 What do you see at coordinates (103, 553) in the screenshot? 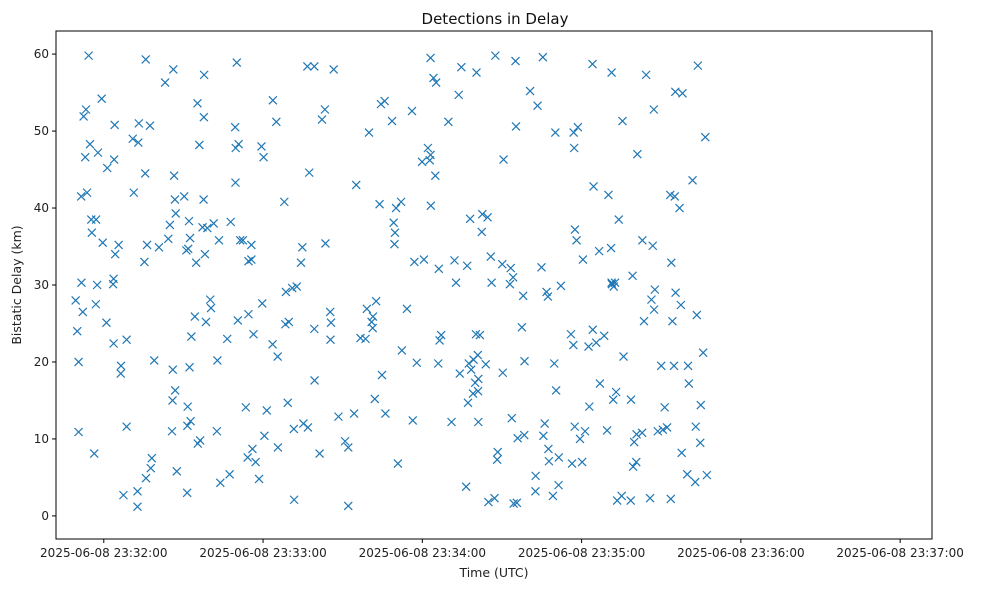
I see `x-tick-label: 2025-06-08 23:32:00` at bounding box center [103, 553].